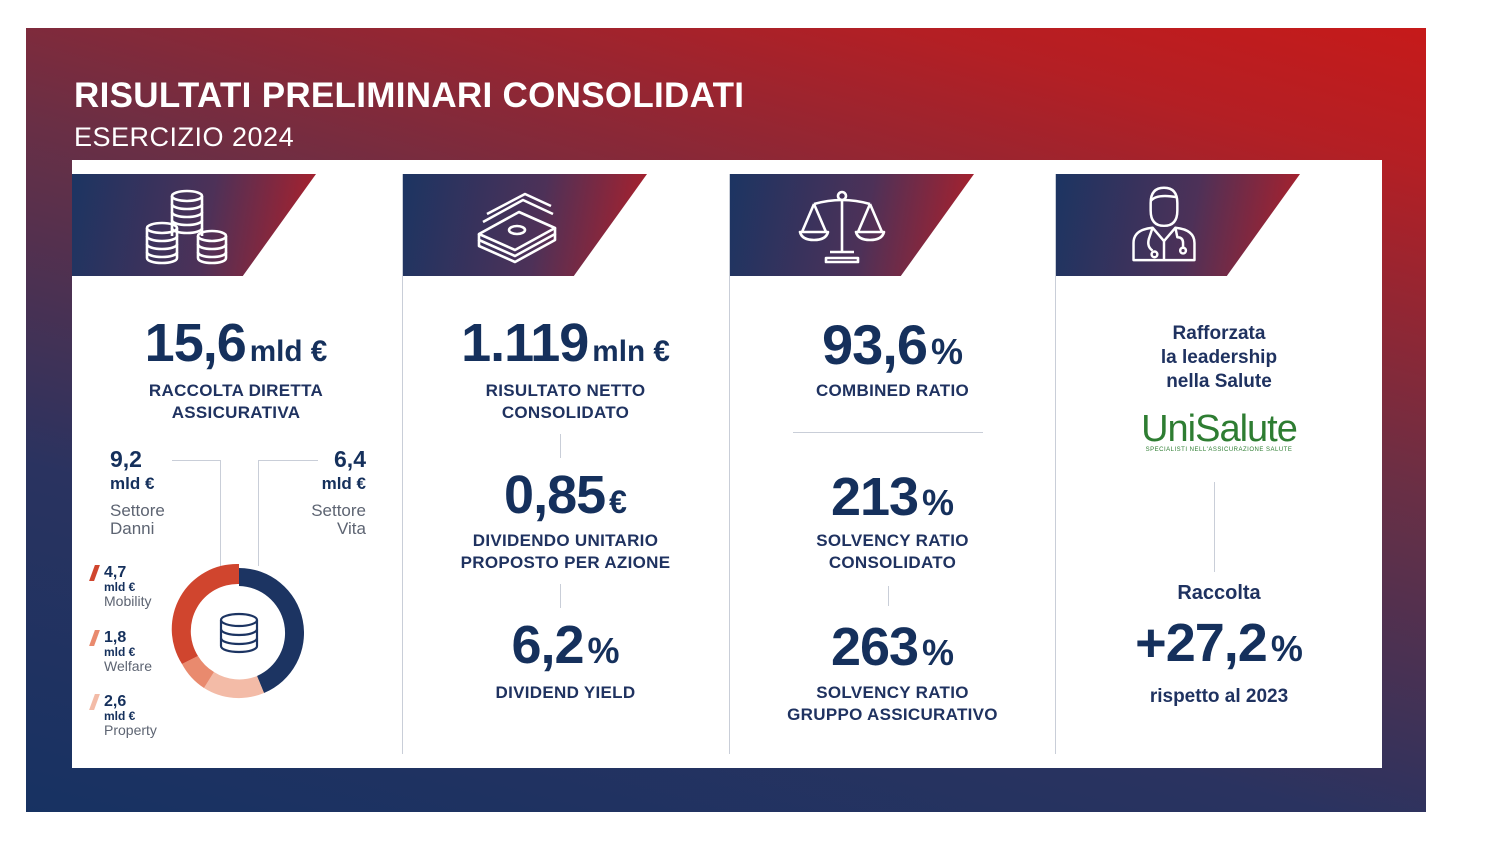 This screenshot has height=850, width=1500. I want to click on yield-value: 6,2%, so click(565, 645).